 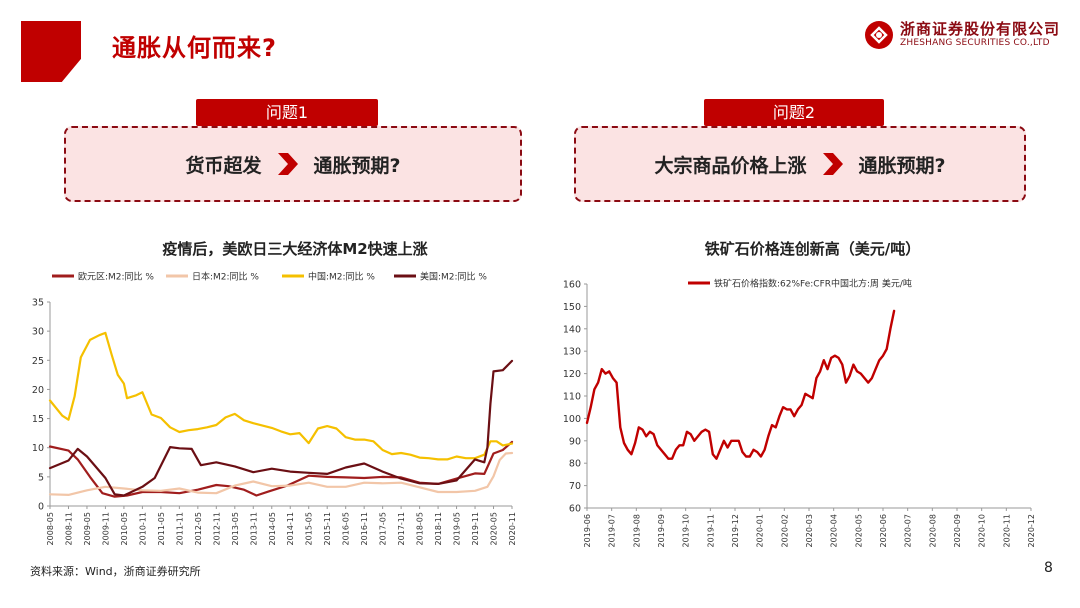 What do you see at coordinates (198, 528) in the screenshot?
I see `x-tick-label: 2012-05` at bounding box center [198, 528].